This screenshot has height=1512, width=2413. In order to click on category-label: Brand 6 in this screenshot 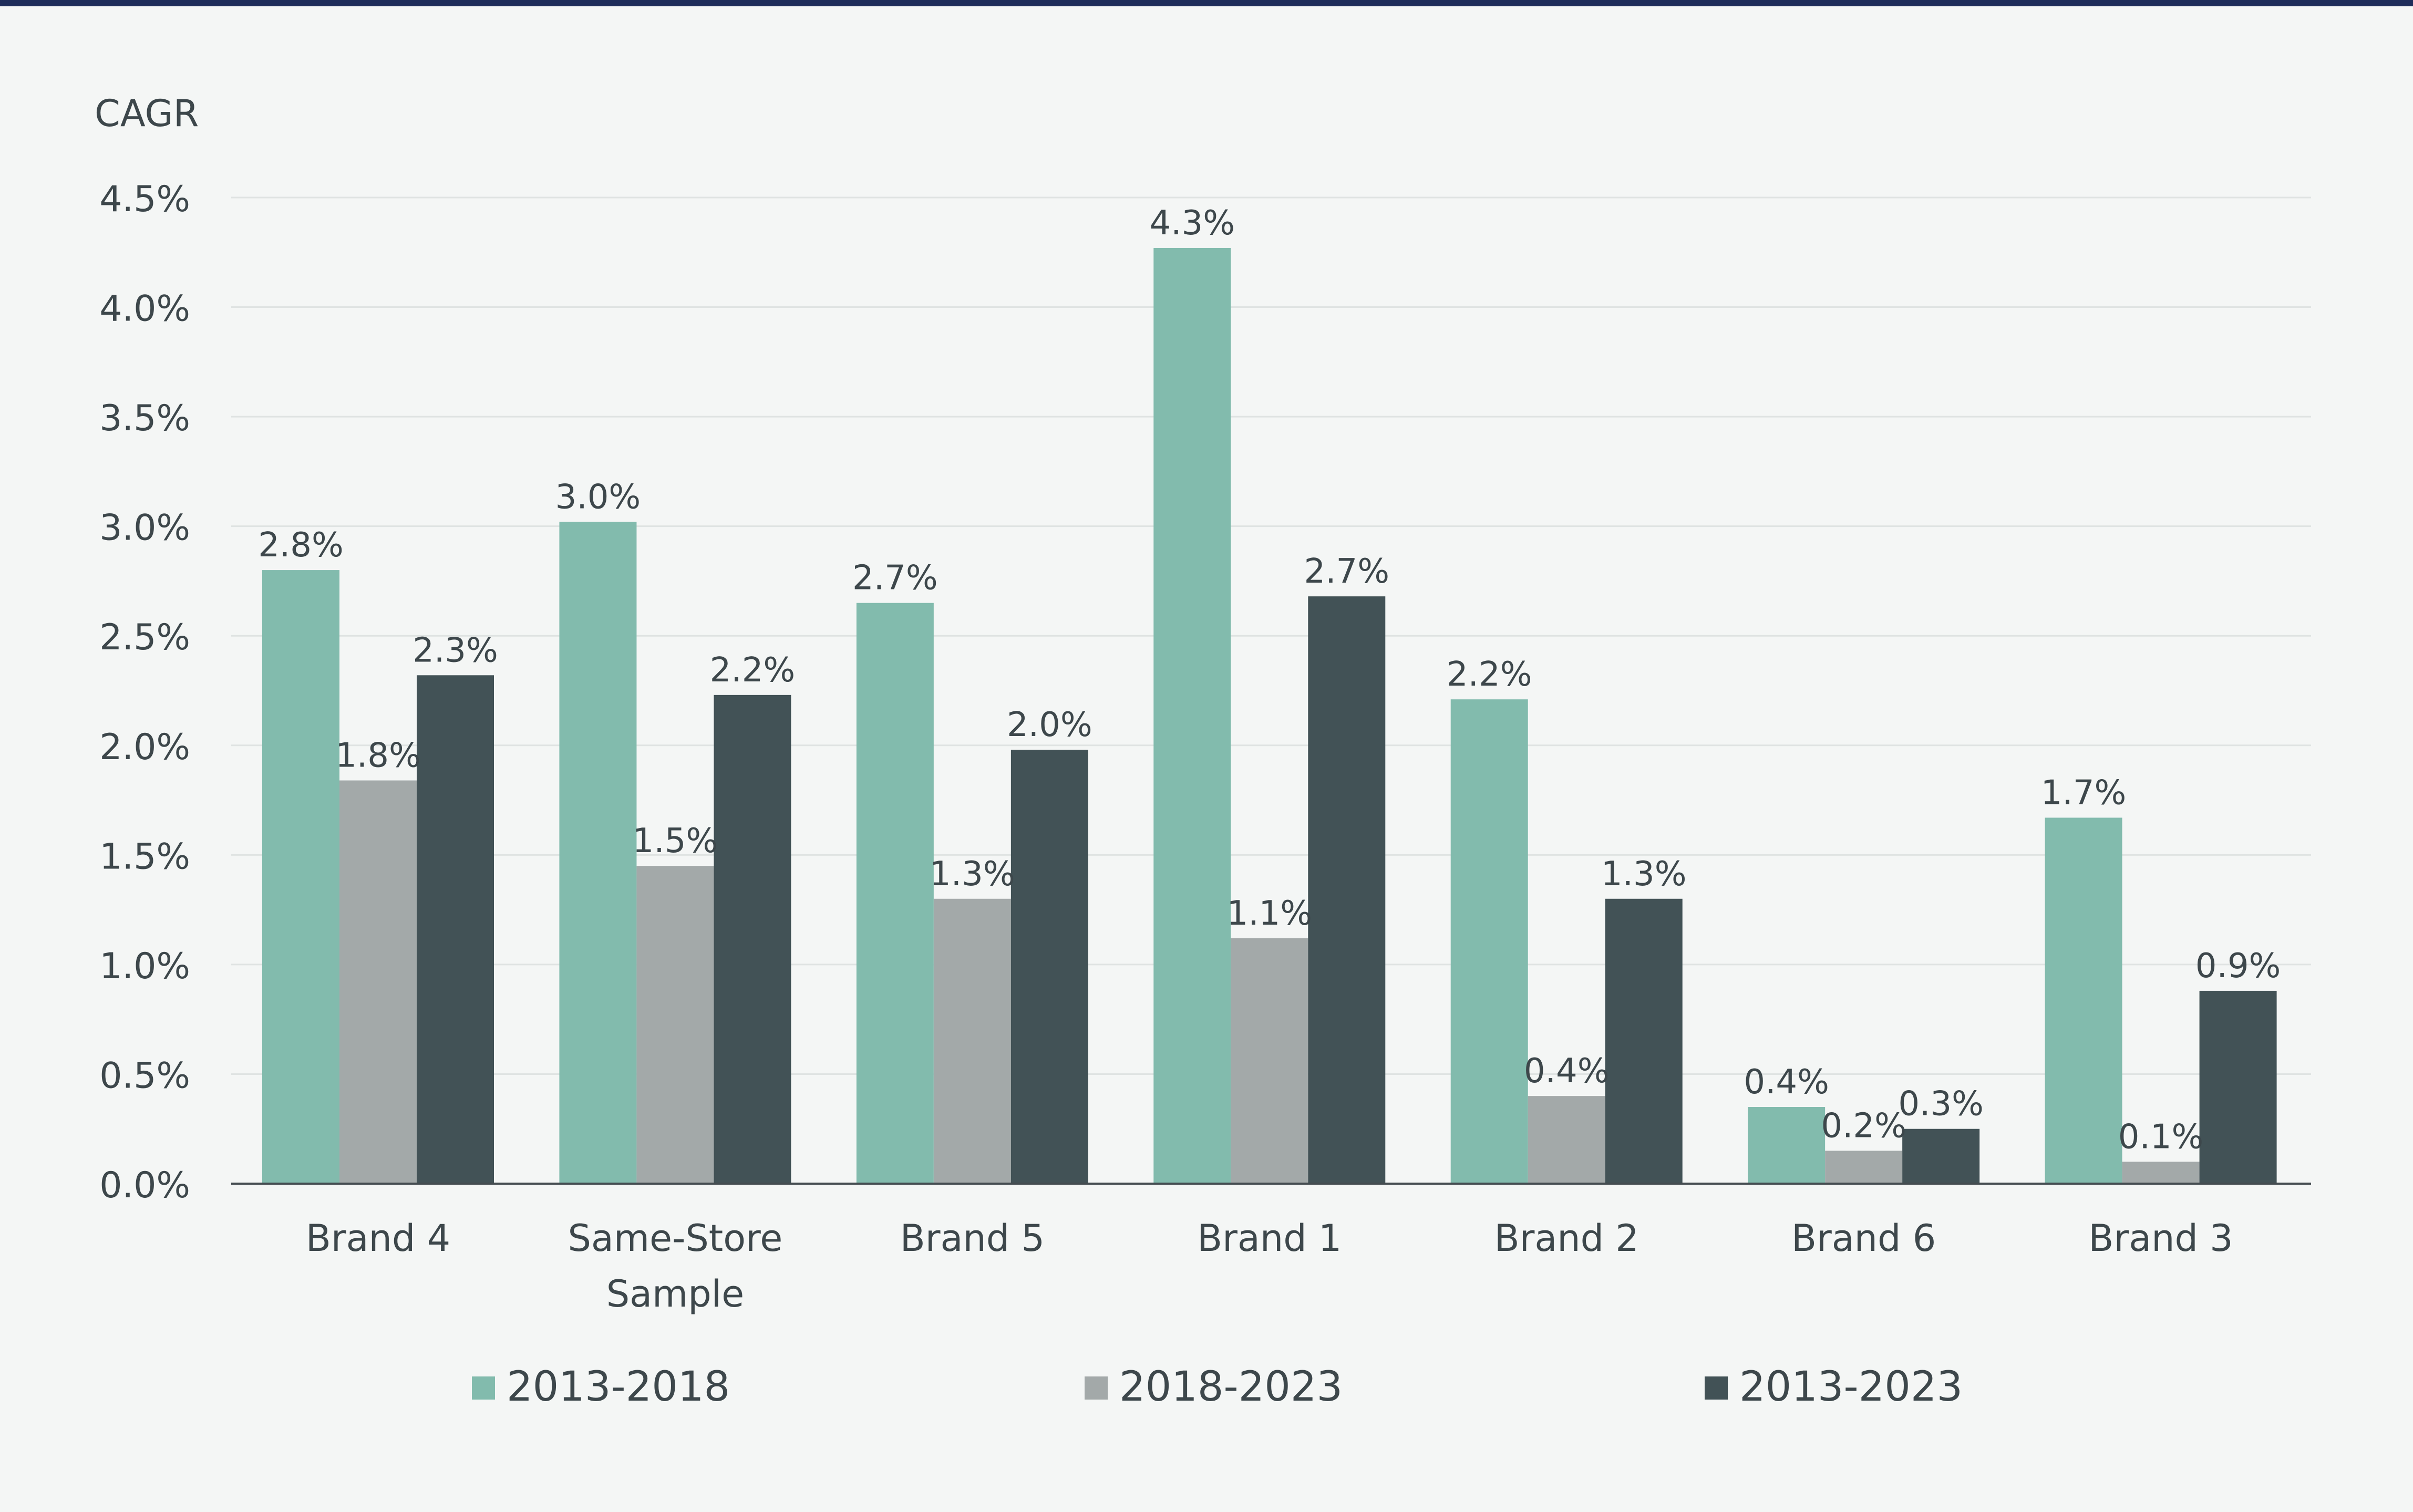, I will do `click(1863, 1238)`.